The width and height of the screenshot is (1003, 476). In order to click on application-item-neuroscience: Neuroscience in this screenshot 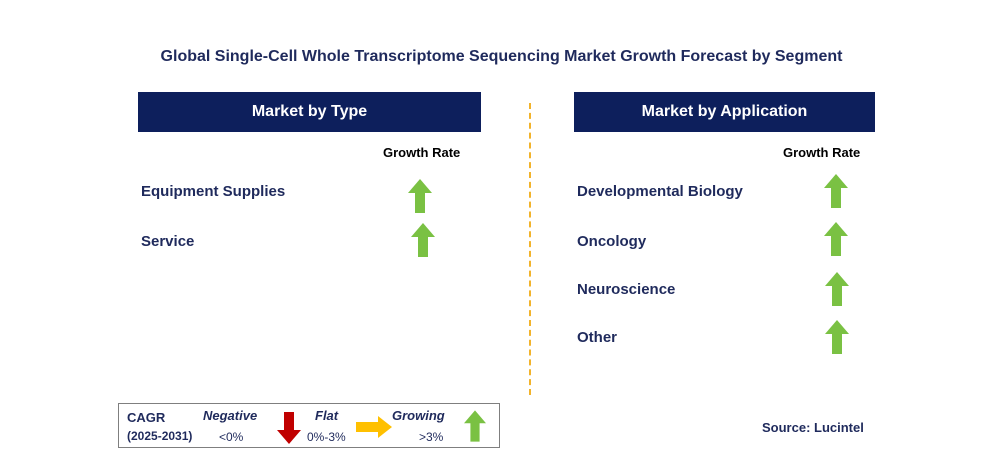, I will do `click(626, 289)`.